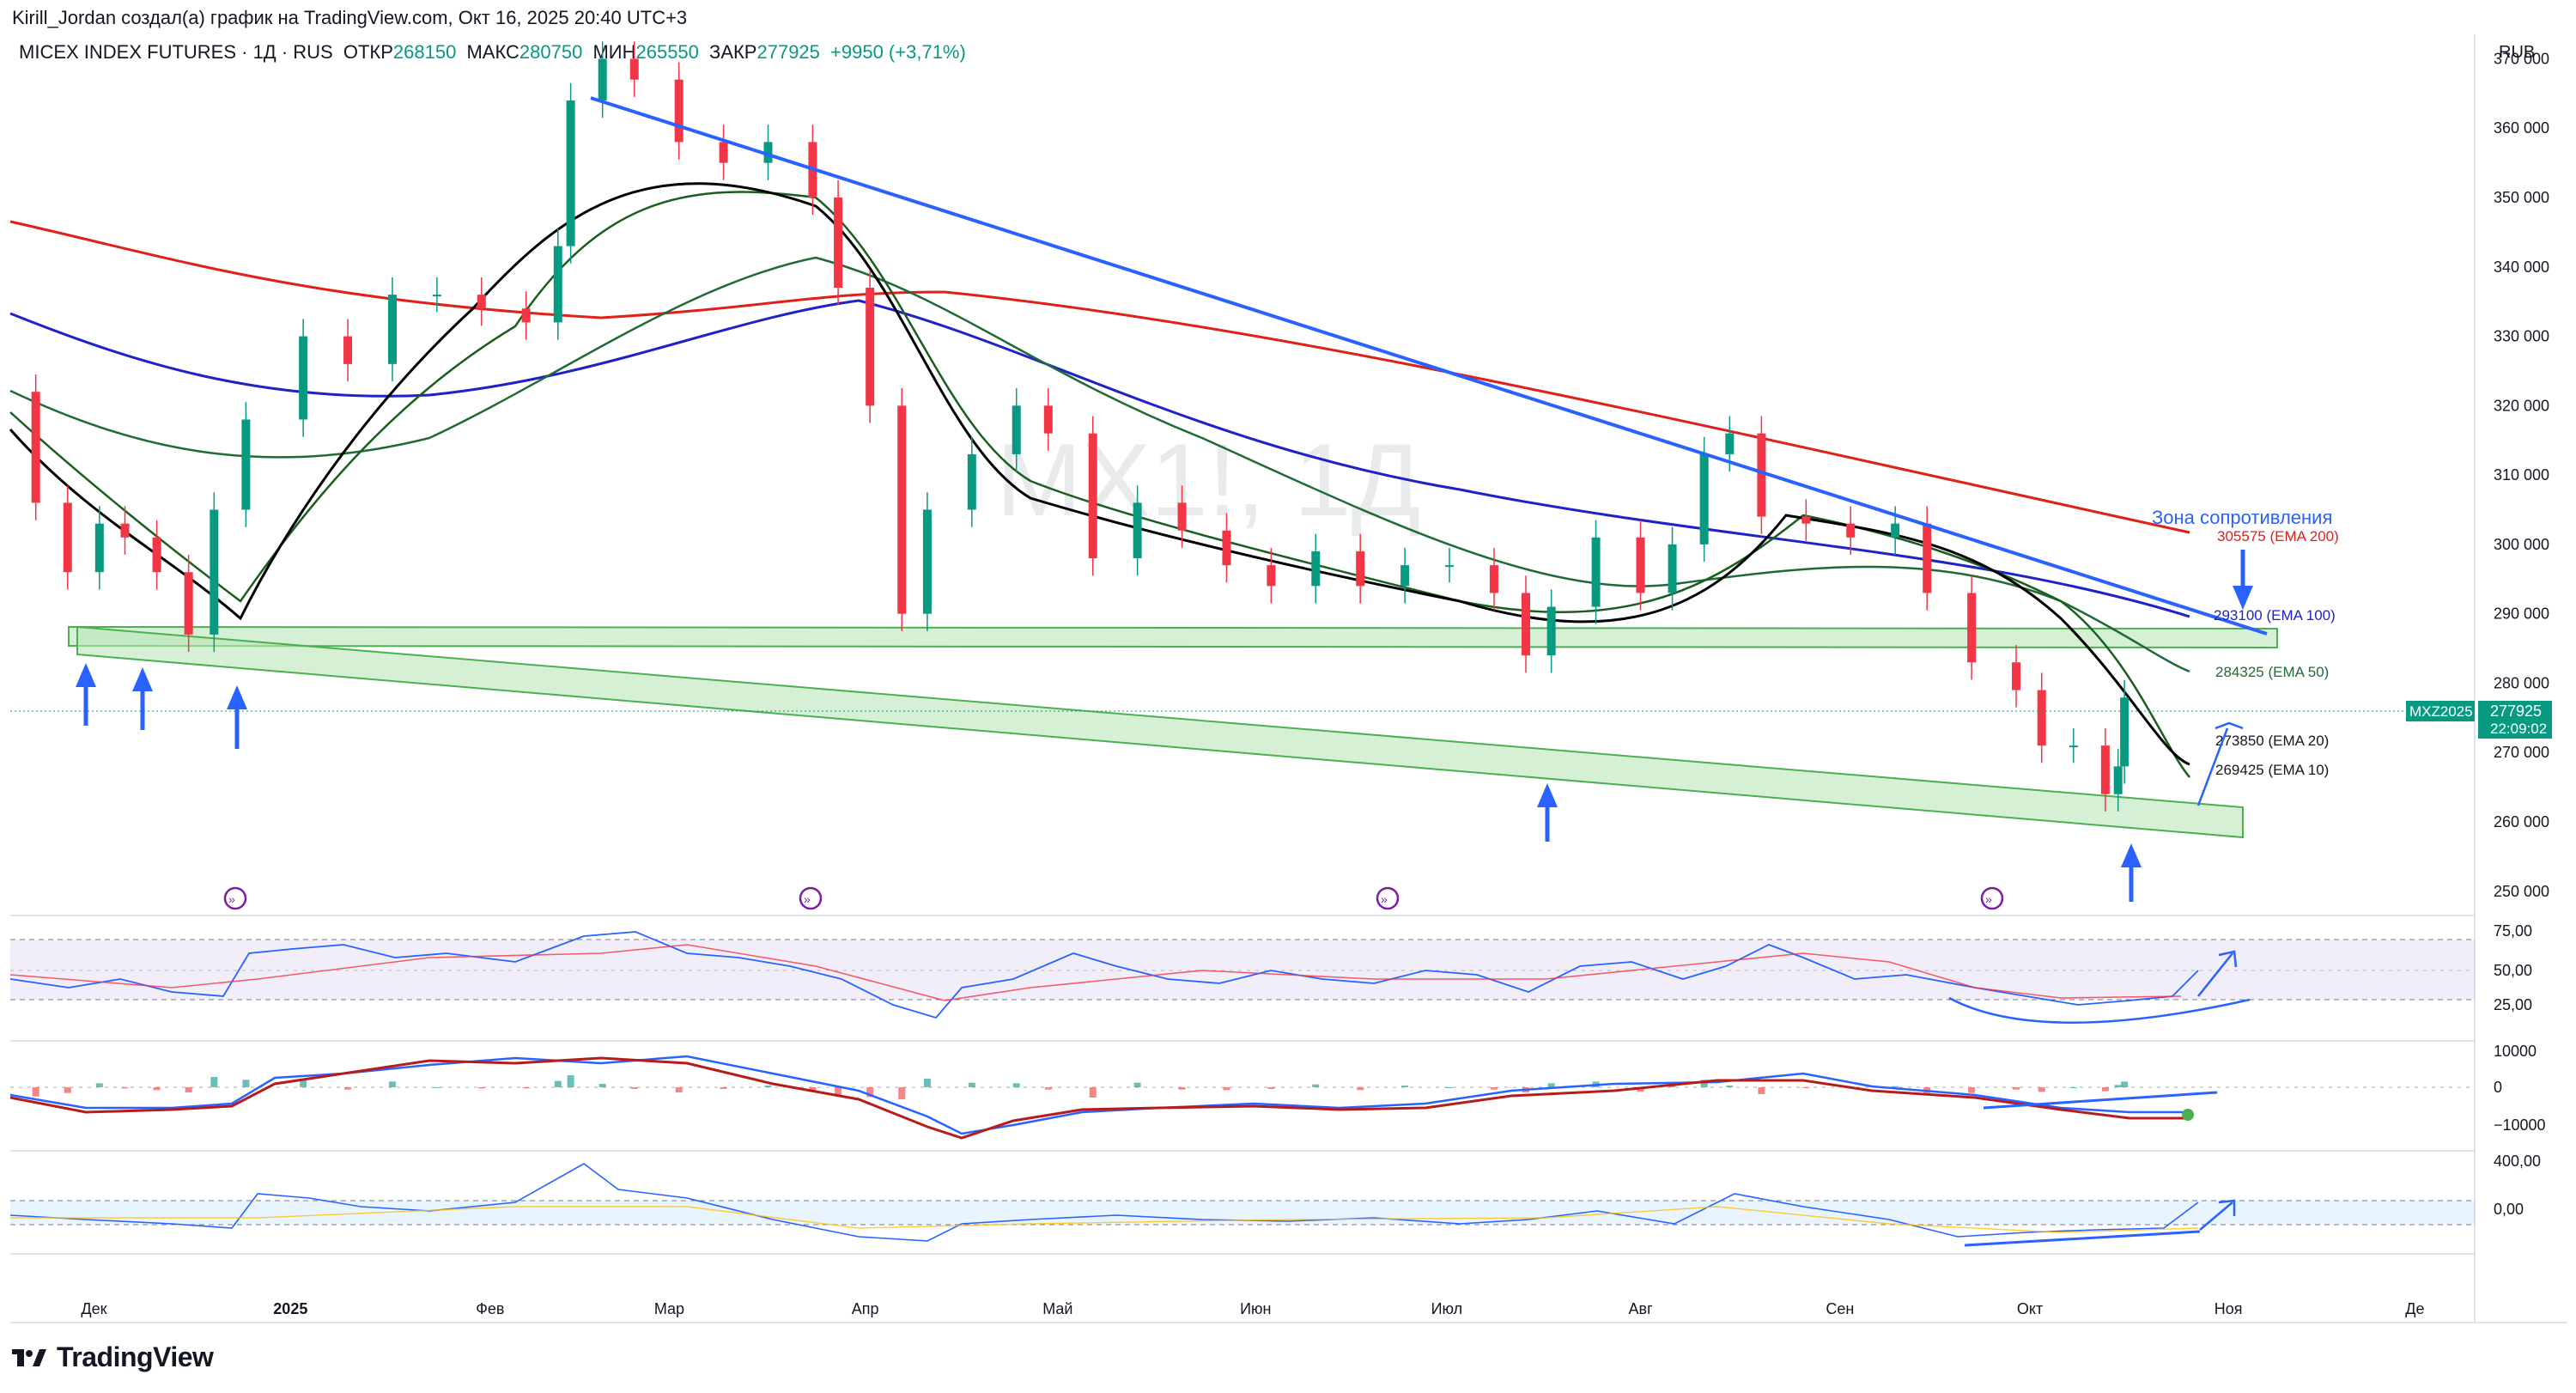 The image size is (2576, 1393). I want to click on price-tick-label: 370 000, so click(2522, 58).